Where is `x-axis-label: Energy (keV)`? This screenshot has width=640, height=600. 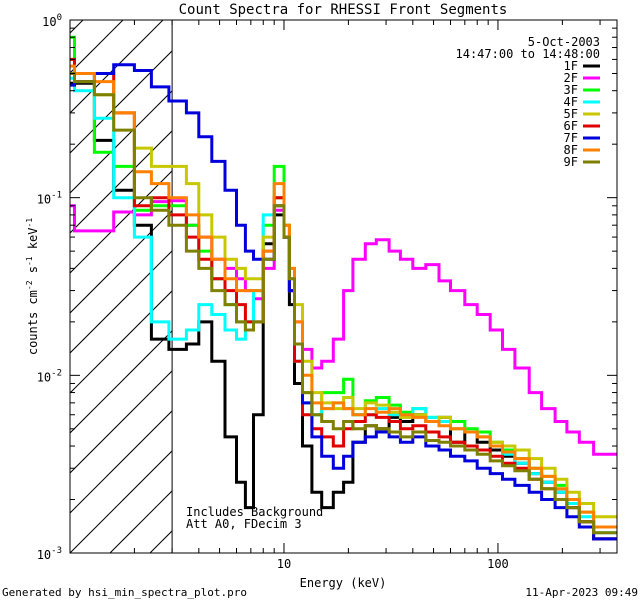
x-axis-label: Energy (keV) is located at coordinates (343, 583).